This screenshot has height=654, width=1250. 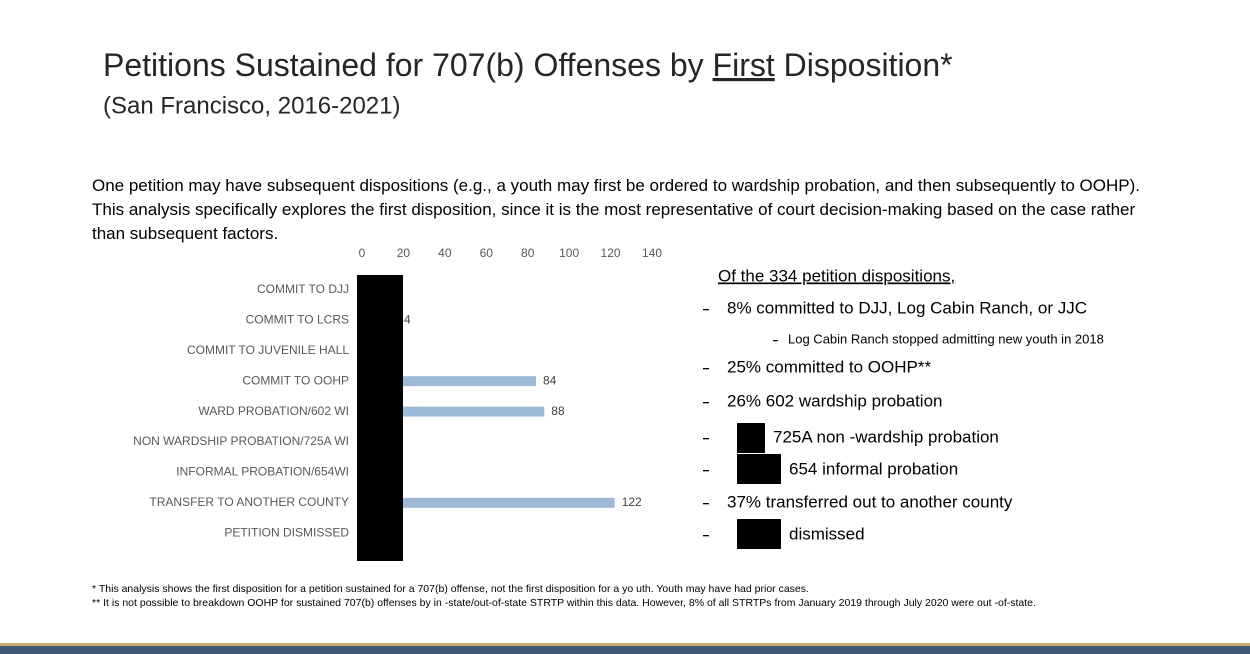 I want to click on x-tick-label: 20, so click(x=404, y=253).